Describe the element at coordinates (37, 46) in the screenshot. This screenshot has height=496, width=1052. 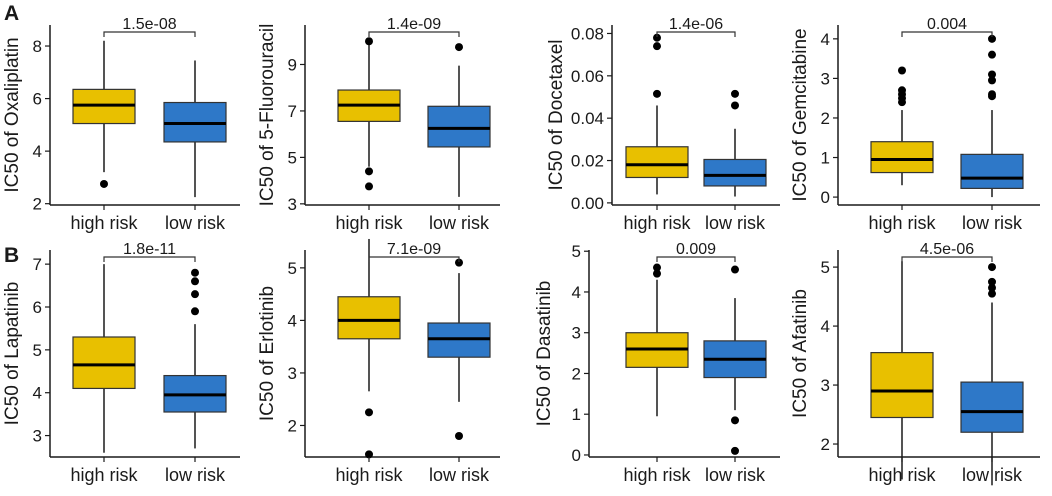
I see `y-tick-label: 8` at that location.